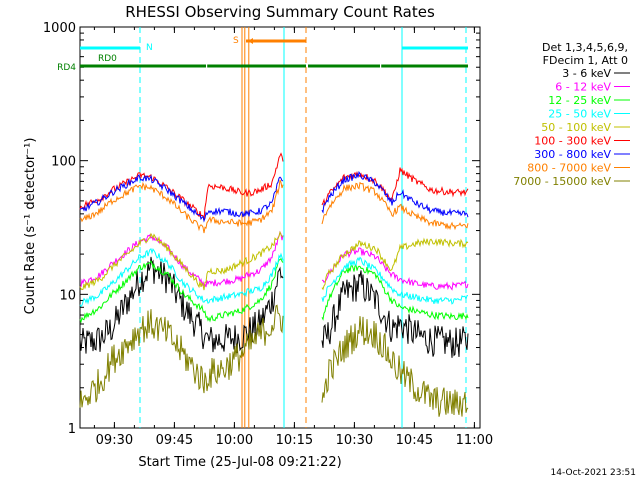 The height and width of the screenshot is (480, 640). Describe the element at coordinates (583, 87) in the screenshot. I see `legend-entry-label: 6 - 12 keV` at that location.